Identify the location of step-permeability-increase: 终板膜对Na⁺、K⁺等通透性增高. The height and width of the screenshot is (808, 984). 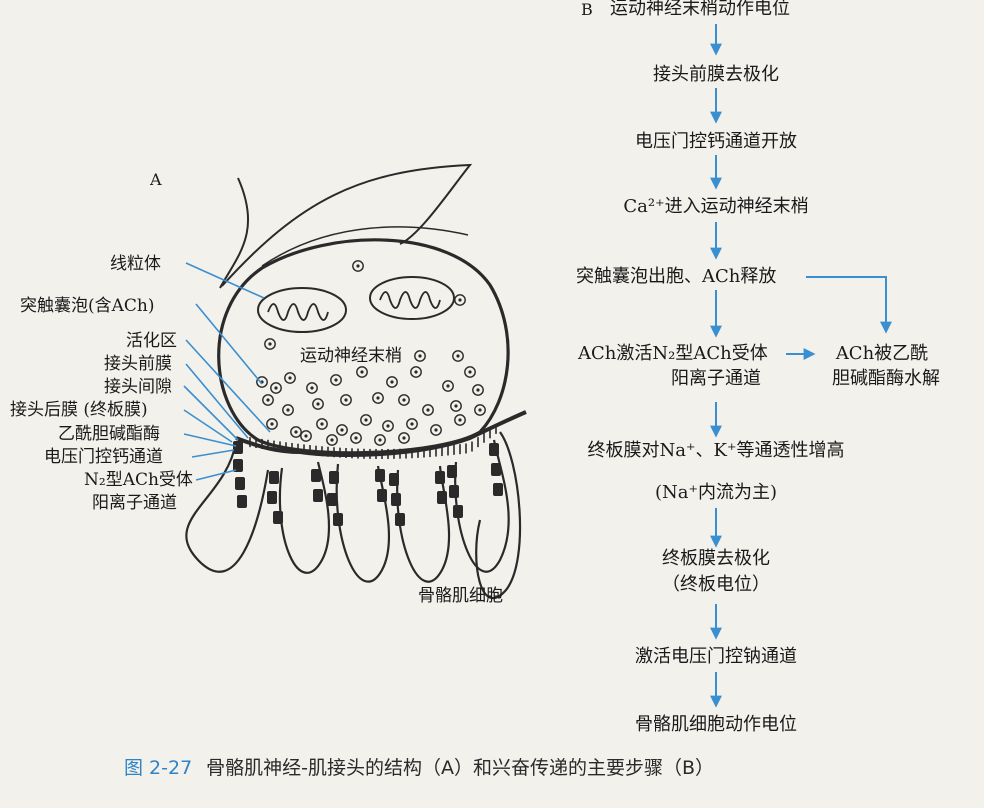
(716, 450).